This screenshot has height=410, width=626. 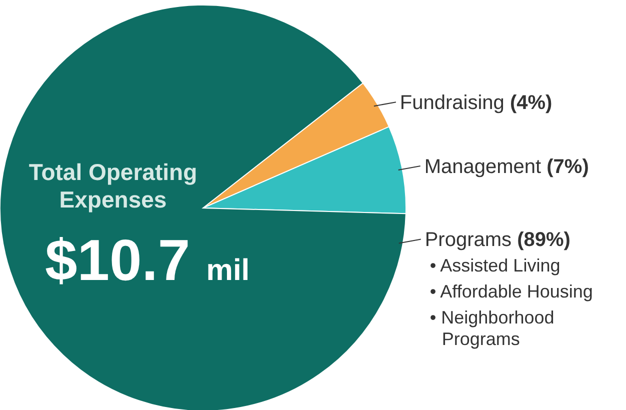 What do you see at coordinates (147, 260) in the screenshot?
I see `text: $10.7 mil` at bounding box center [147, 260].